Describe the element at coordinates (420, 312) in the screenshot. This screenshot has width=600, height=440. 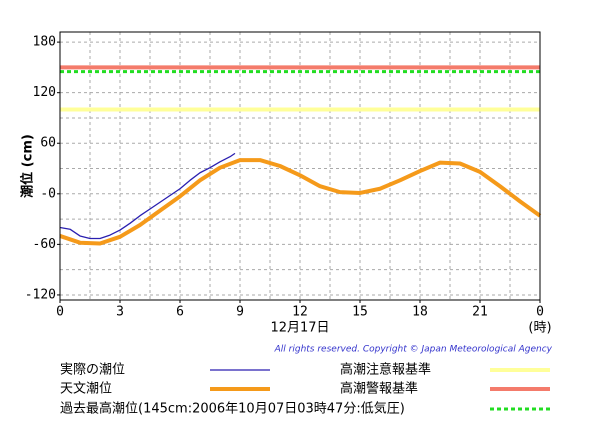
I see `x-tick-label: 18` at that location.